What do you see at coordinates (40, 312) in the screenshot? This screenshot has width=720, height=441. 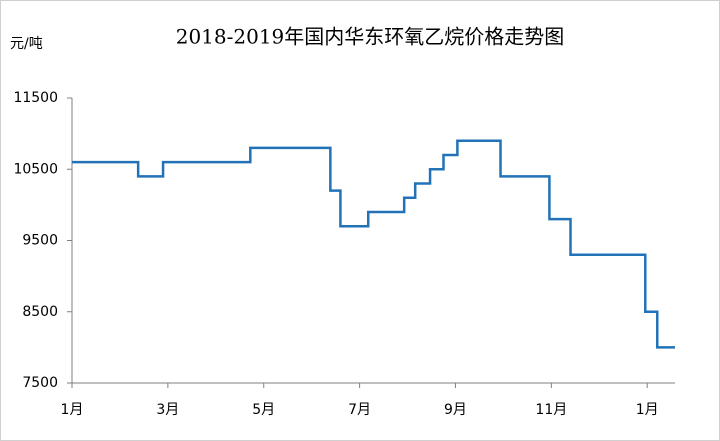 I see `y-tick-label: 8500` at bounding box center [40, 312].